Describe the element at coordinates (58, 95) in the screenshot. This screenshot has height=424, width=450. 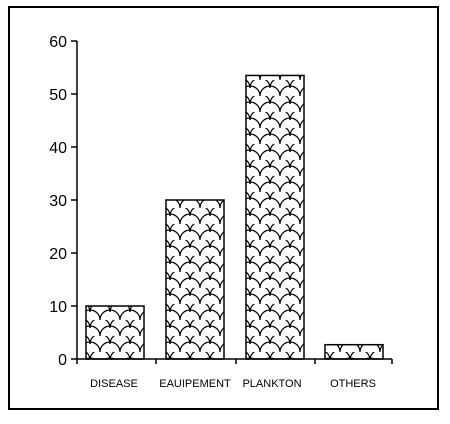
I see `y-tick-label: 50` at that location.